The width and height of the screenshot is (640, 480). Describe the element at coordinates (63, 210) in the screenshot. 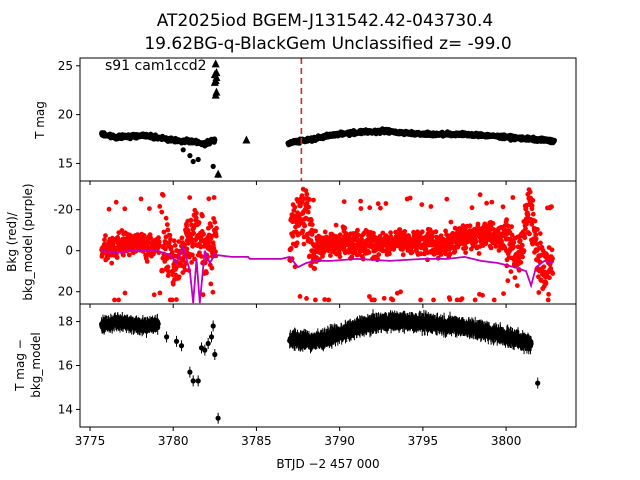

I see `y-tick-label: -20` at that location.